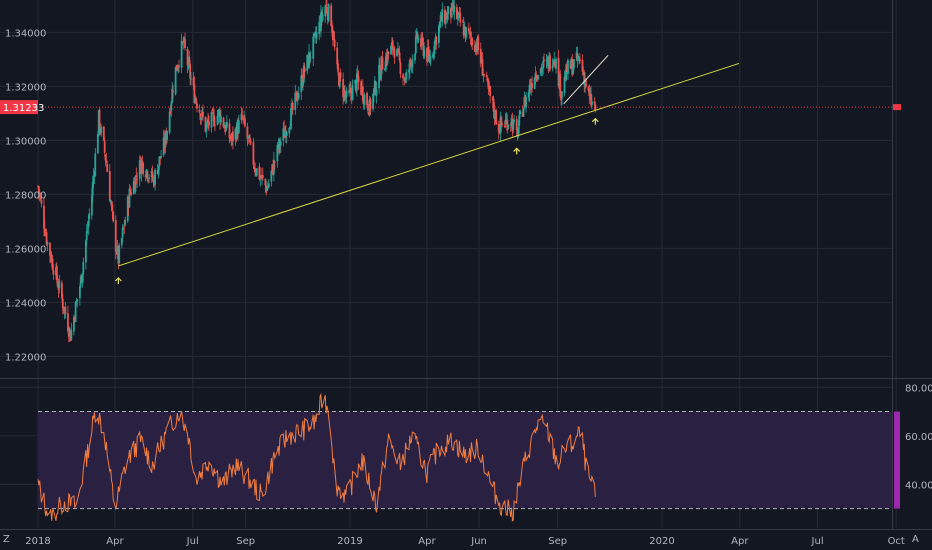 The height and width of the screenshot is (550, 932). I want to click on time-tick-label: Sep, so click(245, 541).